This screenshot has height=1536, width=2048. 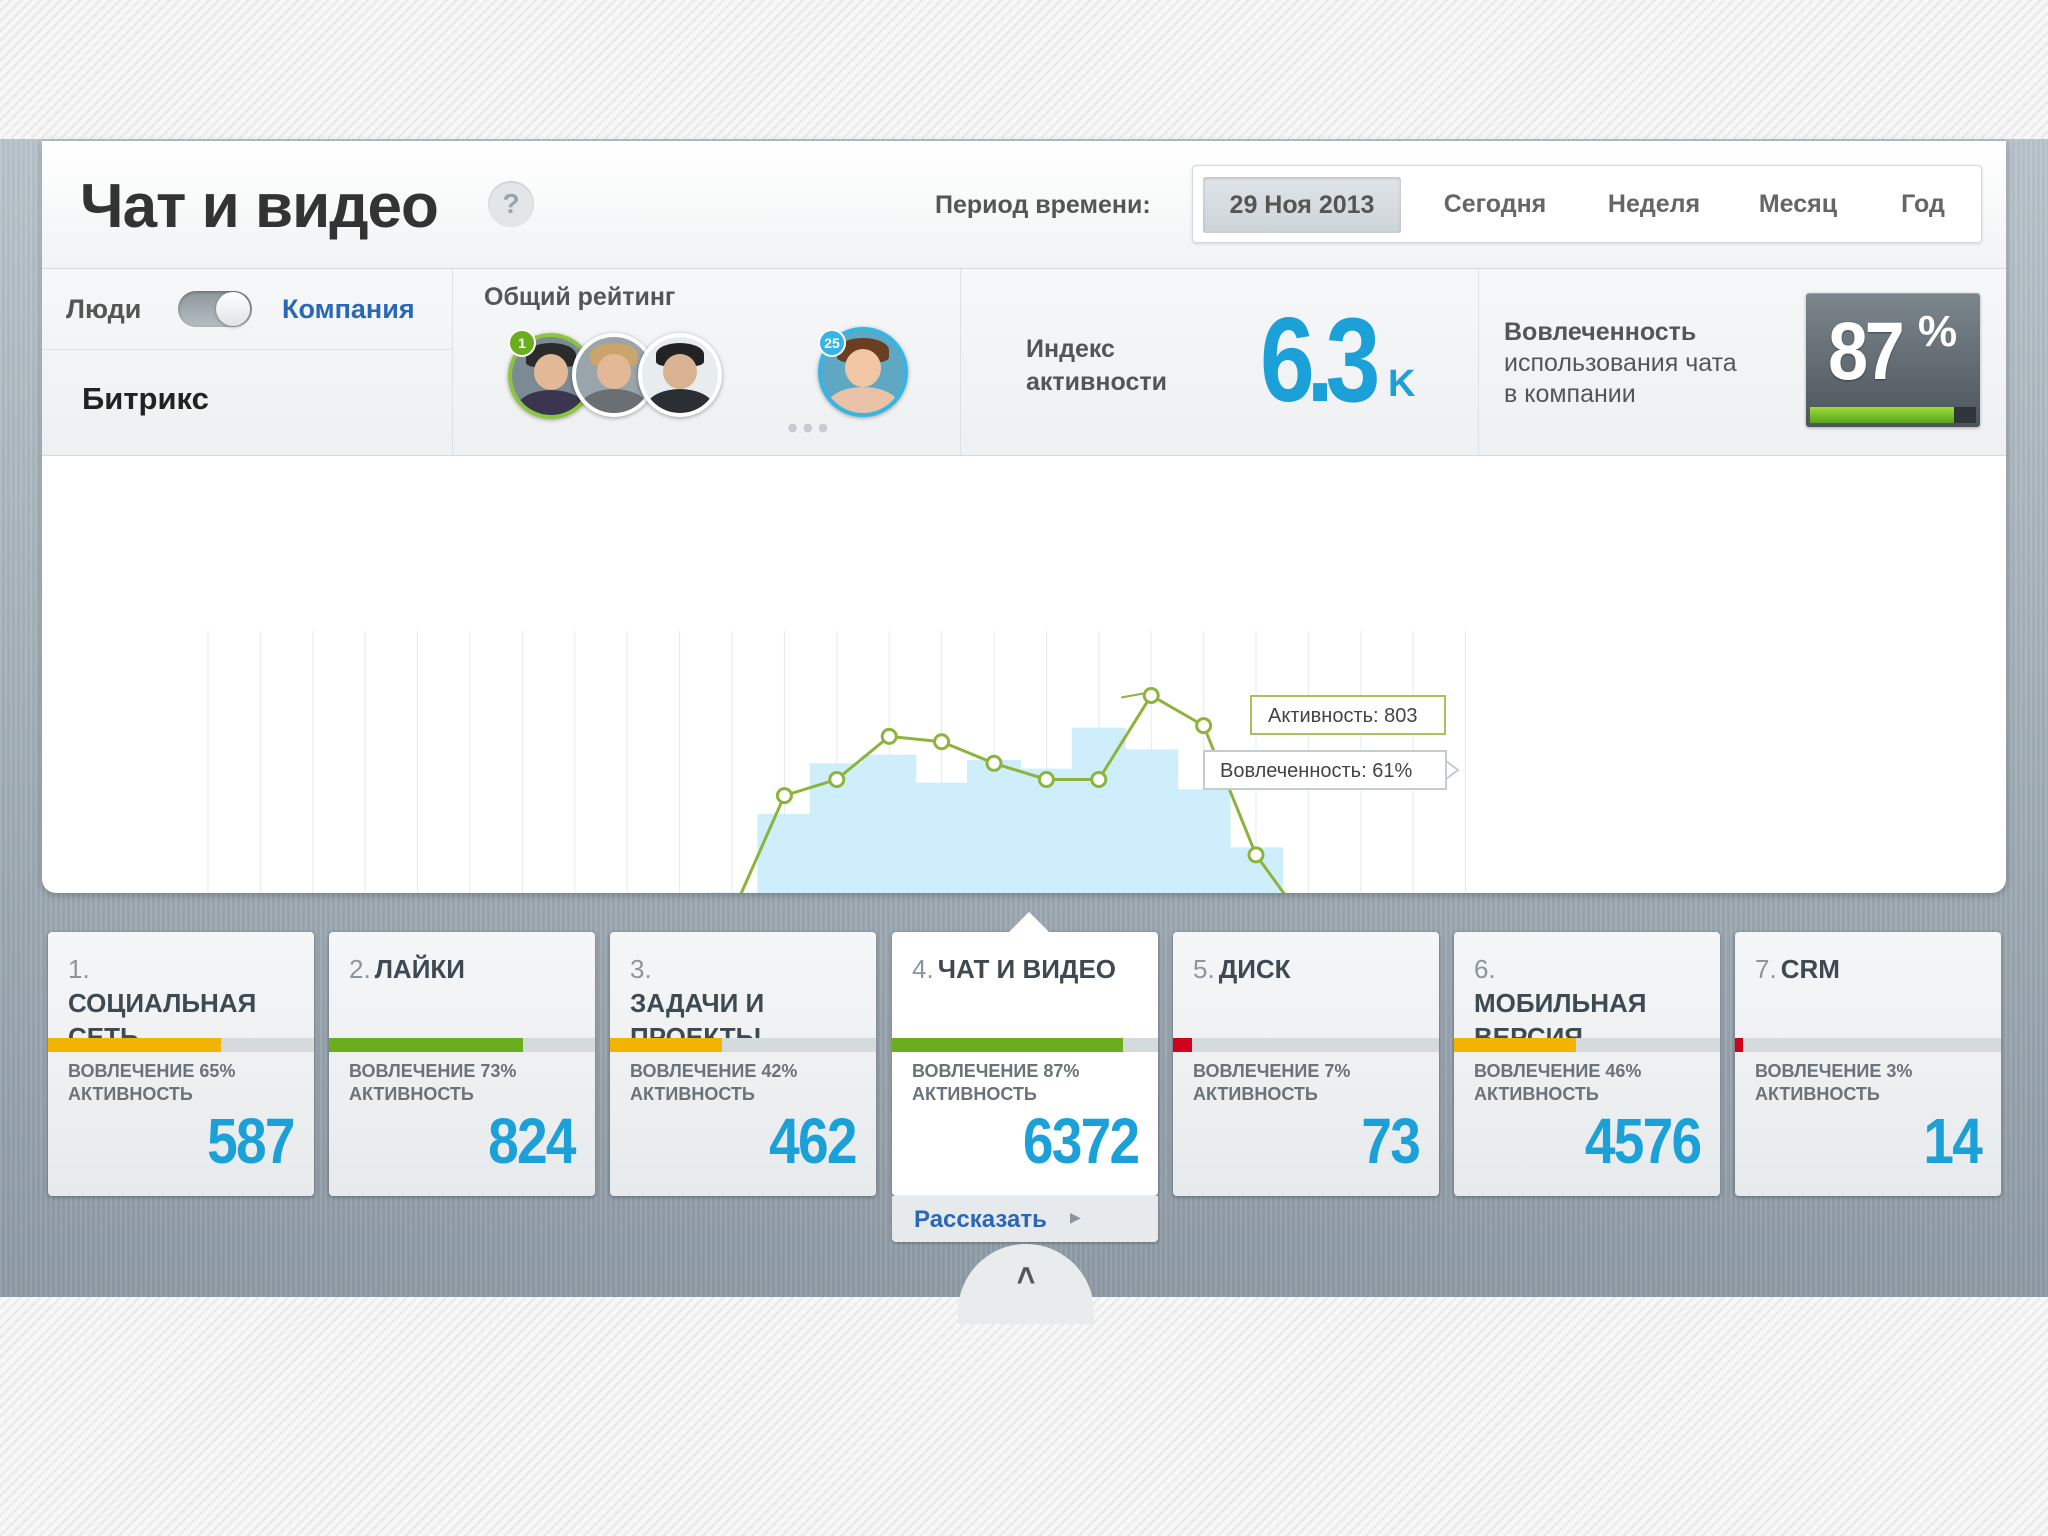 I want to click on annotation-connector, so click(x=1132, y=695).